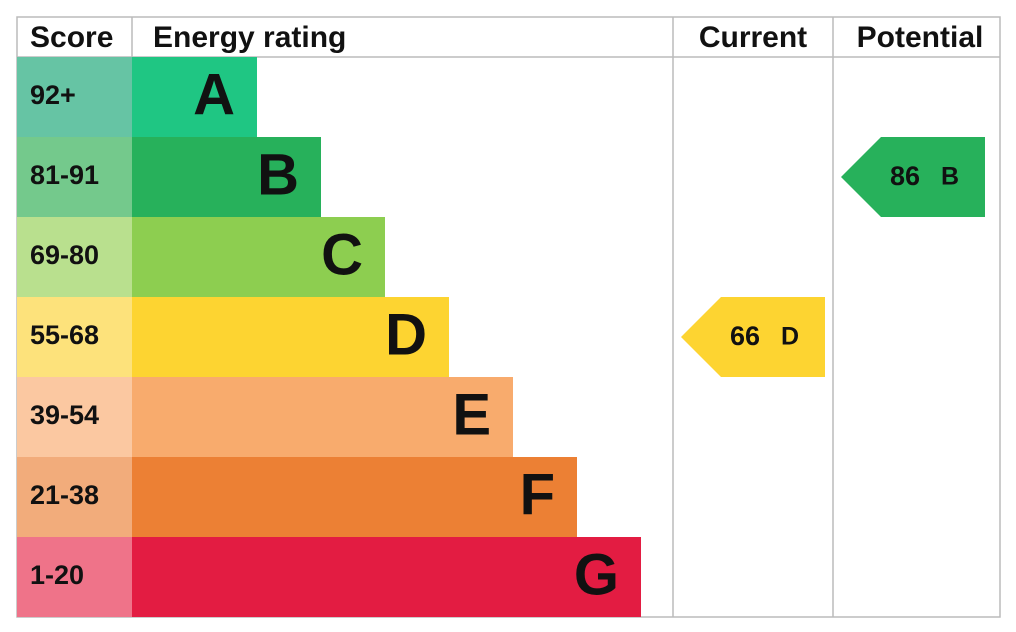  I want to click on potential-value: 86, so click(905, 176).